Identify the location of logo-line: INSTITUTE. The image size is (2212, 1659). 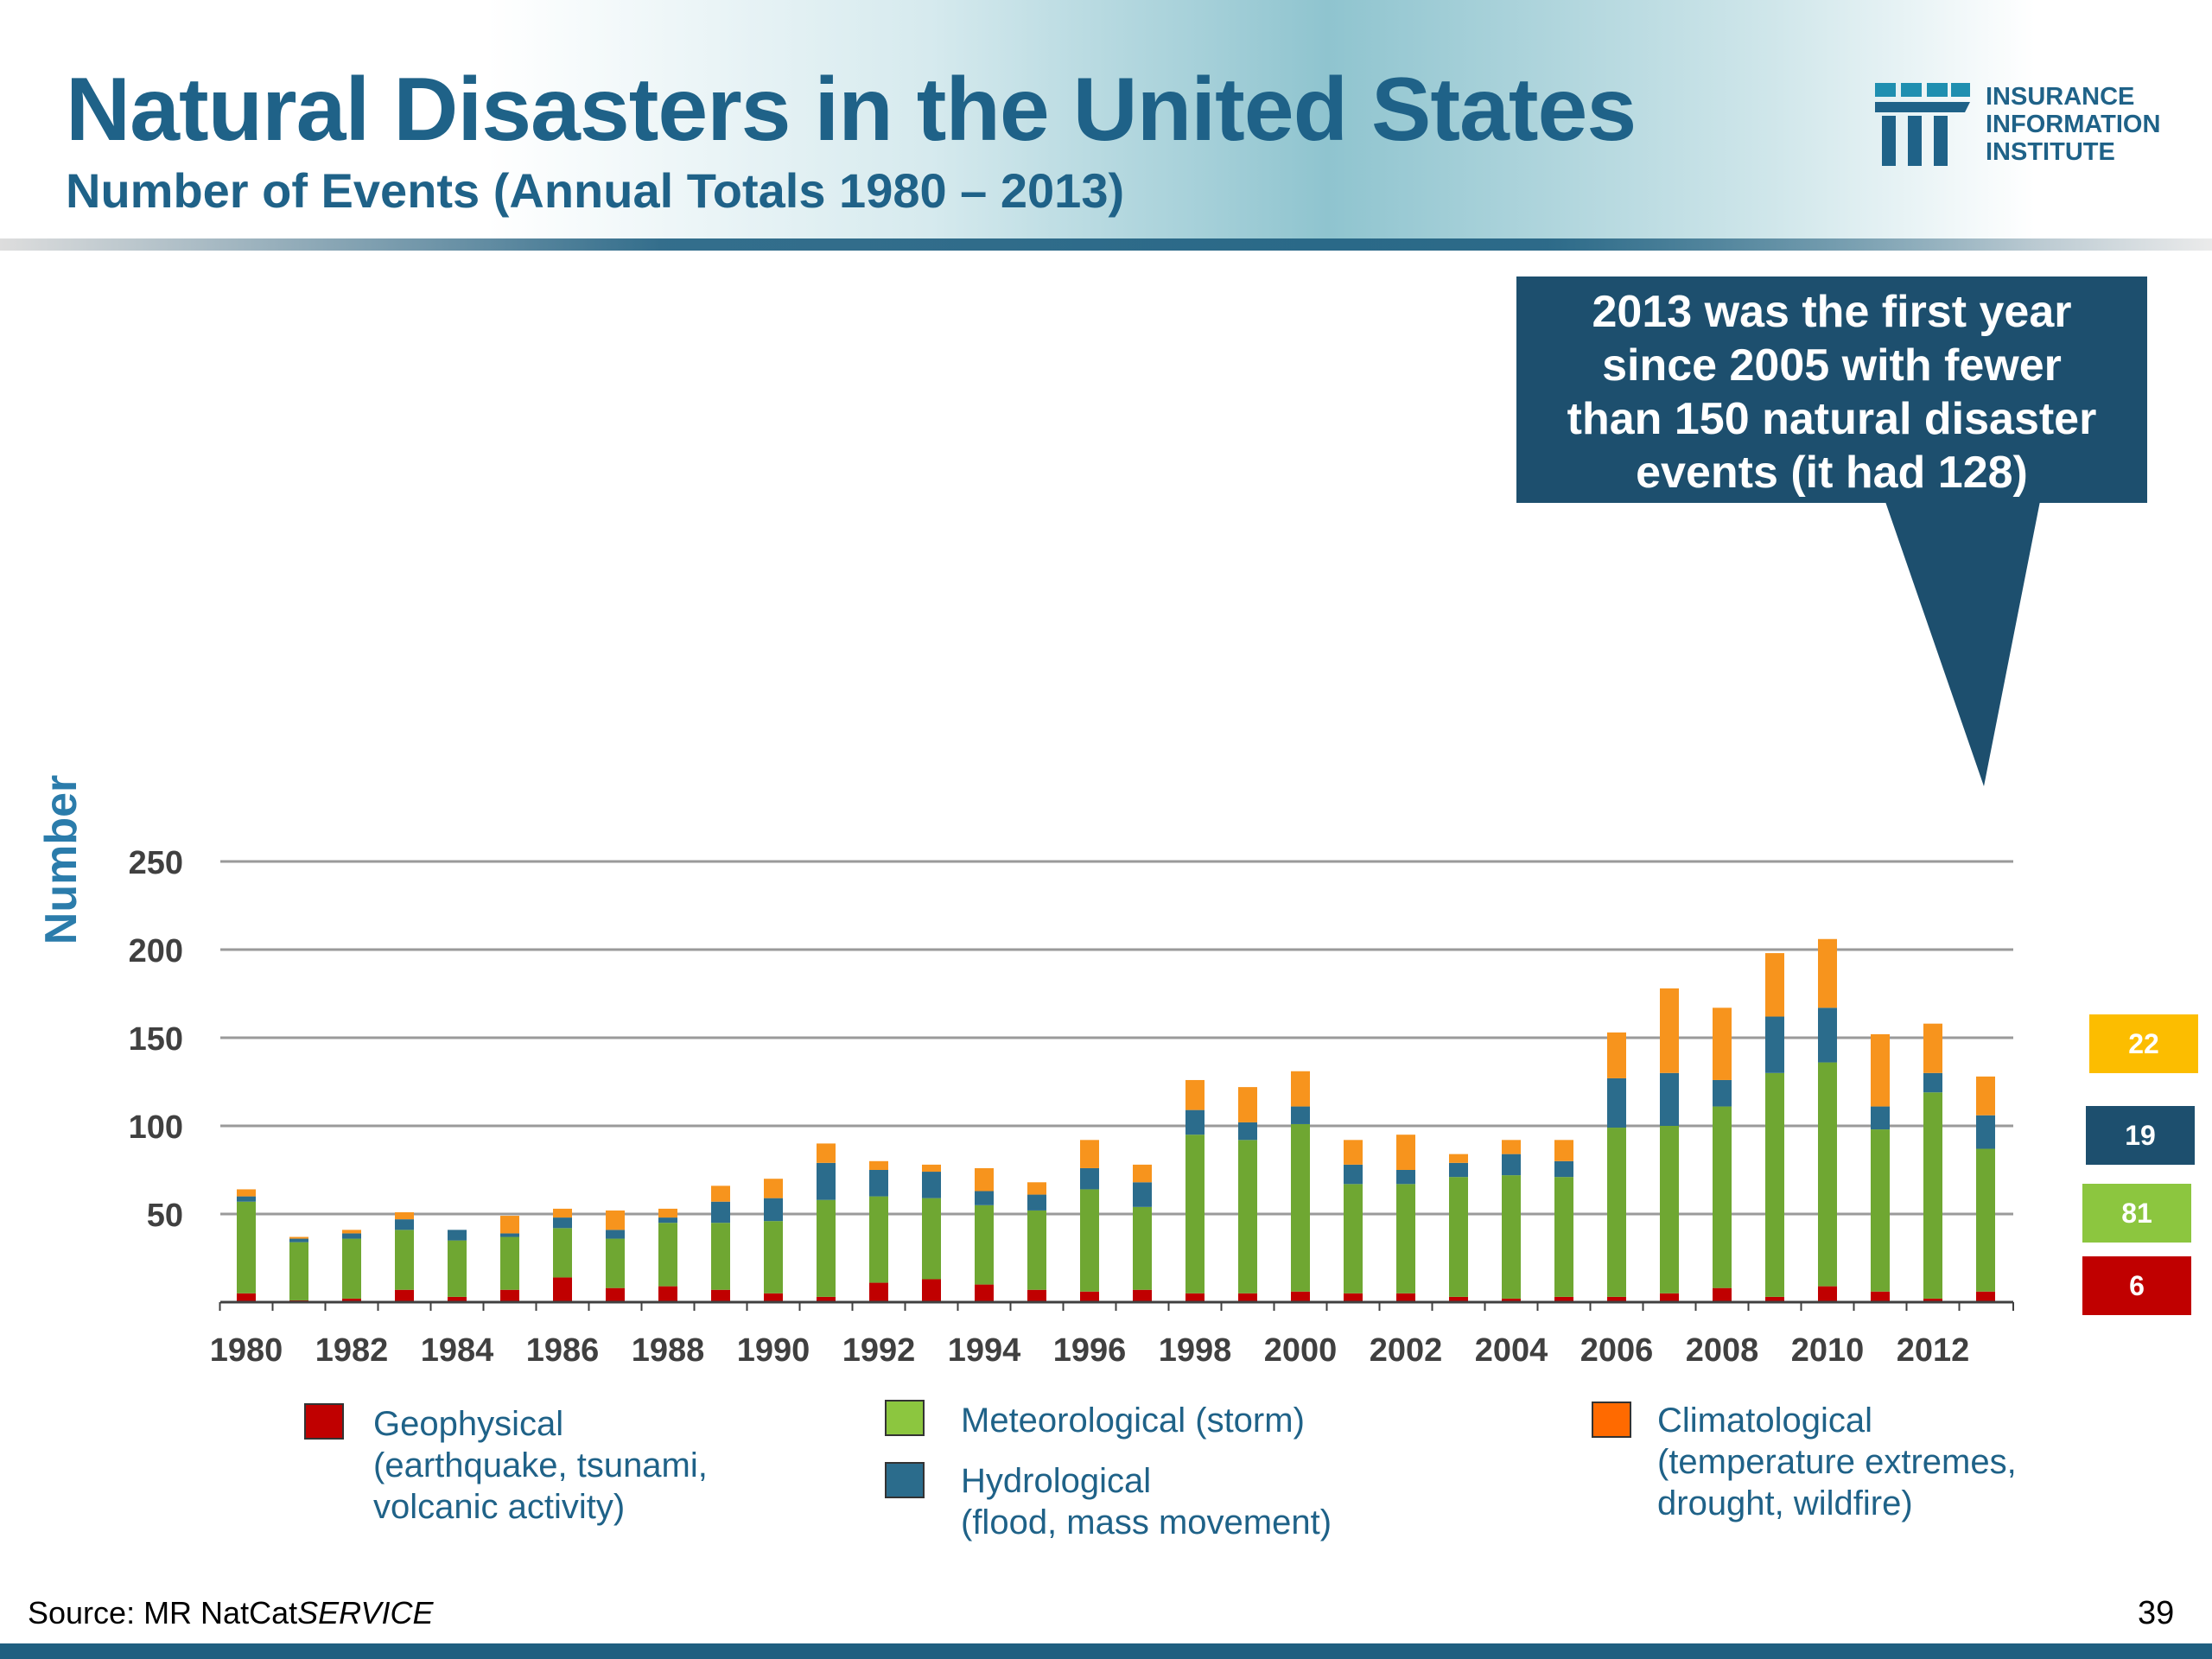
(2050, 152).